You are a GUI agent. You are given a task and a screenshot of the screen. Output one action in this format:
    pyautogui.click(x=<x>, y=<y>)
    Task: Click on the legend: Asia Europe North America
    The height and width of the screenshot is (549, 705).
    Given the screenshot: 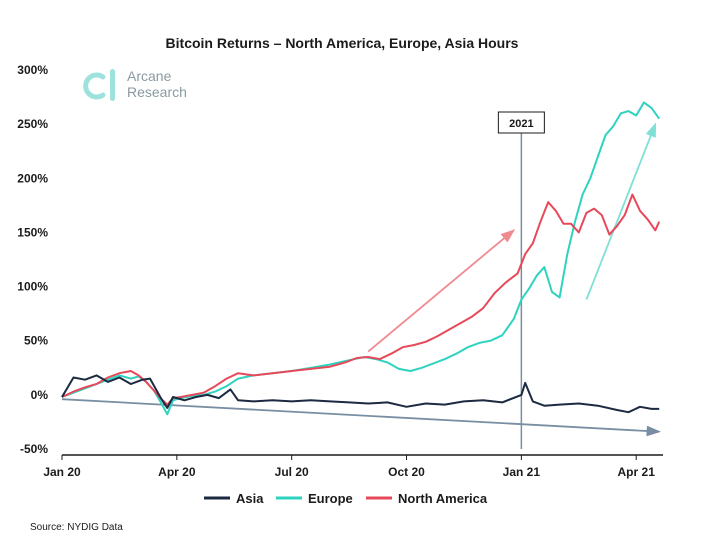 What is the action you would take?
    pyautogui.click(x=346, y=498)
    